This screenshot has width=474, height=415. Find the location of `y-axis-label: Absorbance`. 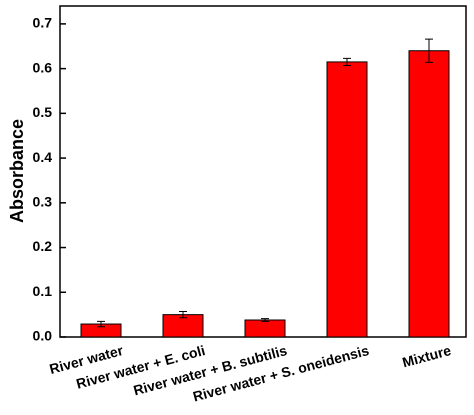

y-axis-label: Absorbance is located at coordinates (17, 171).